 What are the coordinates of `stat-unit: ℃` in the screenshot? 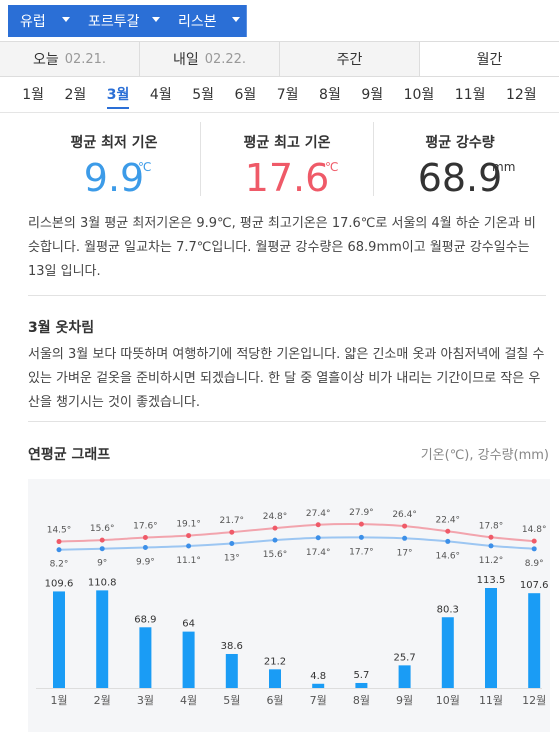 It's located at (145, 167).